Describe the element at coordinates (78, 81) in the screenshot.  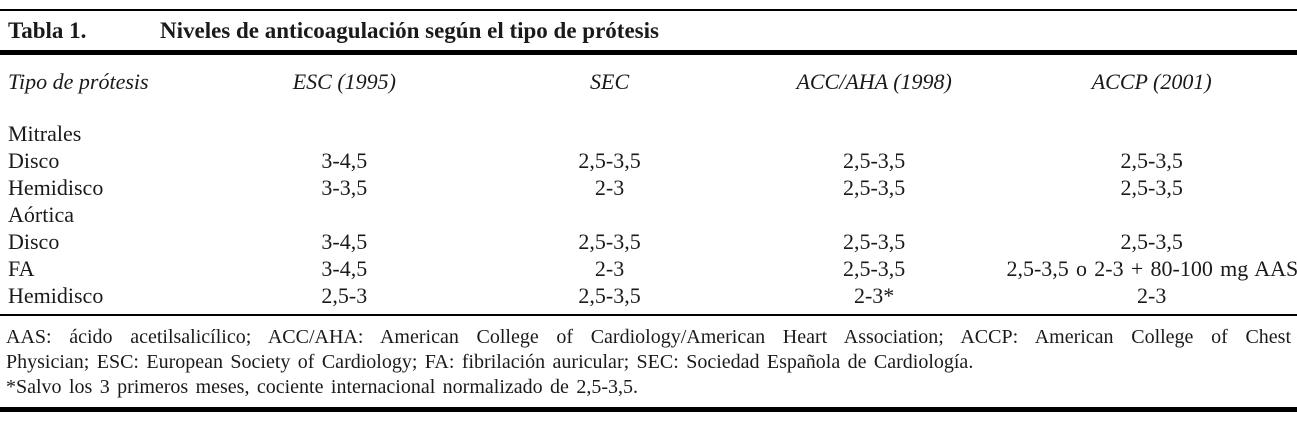
I see `column-header-tipo-de-protesis: Tipo de prótesis` at that location.